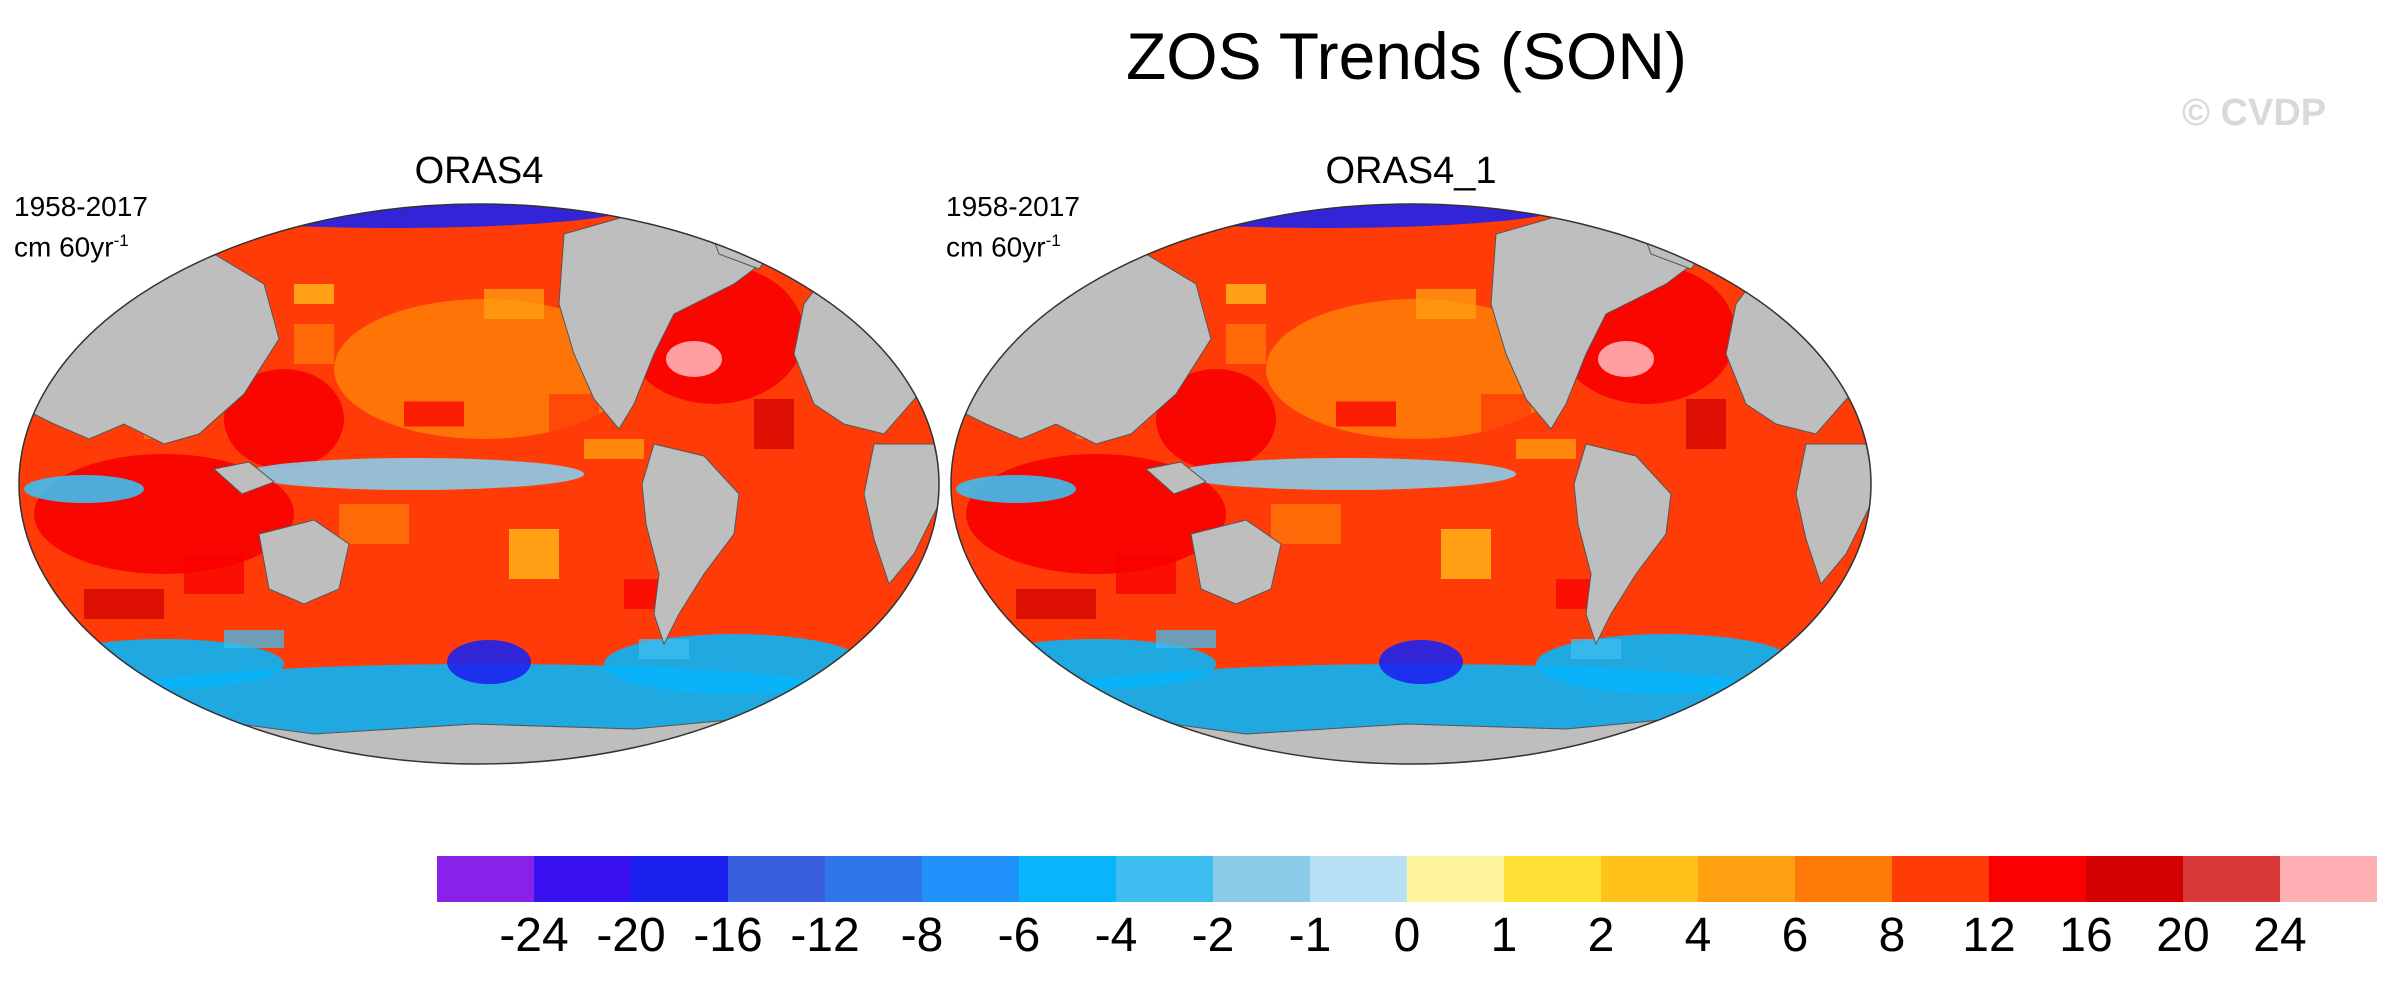 The width and height of the screenshot is (2389, 986). What do you see at coordinates (2254, 113) in the screenshot?
I see `watermark: © CVDP` at bounding box center [2254, 113].